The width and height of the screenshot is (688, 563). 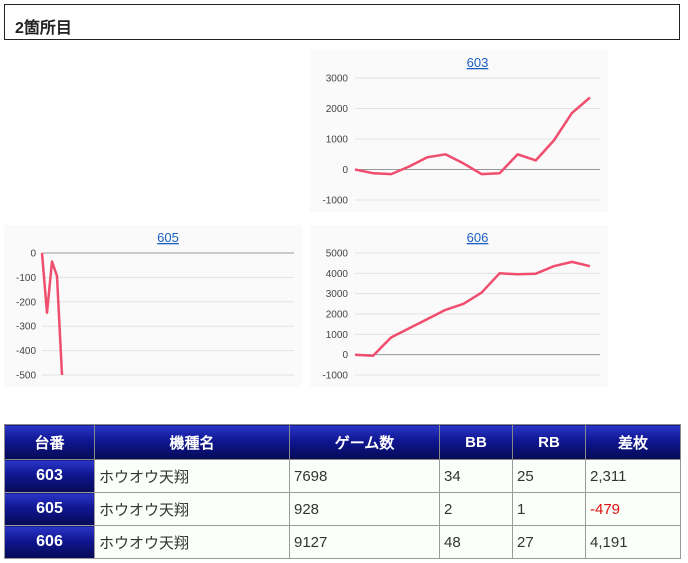 What do you see at coordinates (549, 509) in the screenshot?
I see `row-rb: 1` at bounding box center [549, 509].